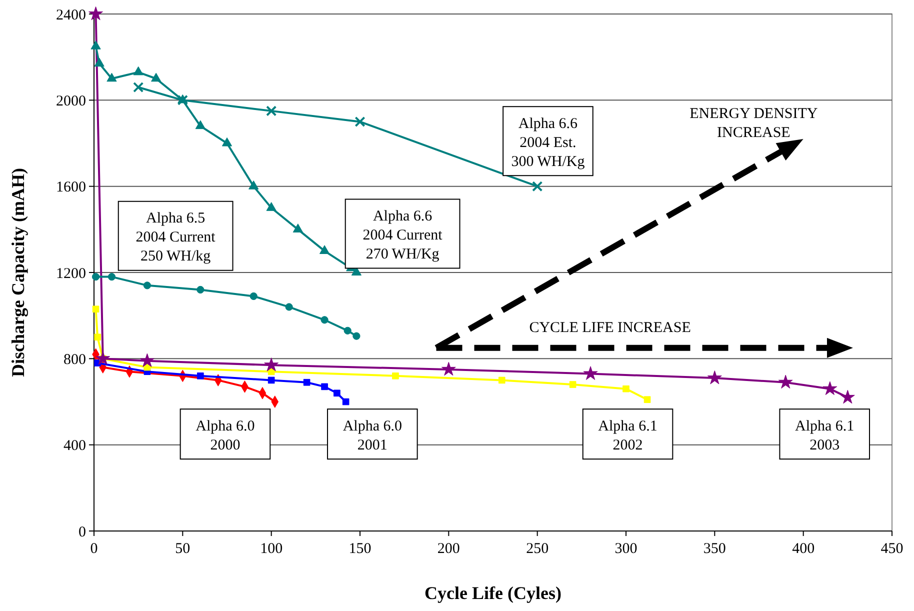  What do you see at coordinates (360, 549) in the screenshot?
I see `x-tick-label: 150` at bounding box center [360, 549].